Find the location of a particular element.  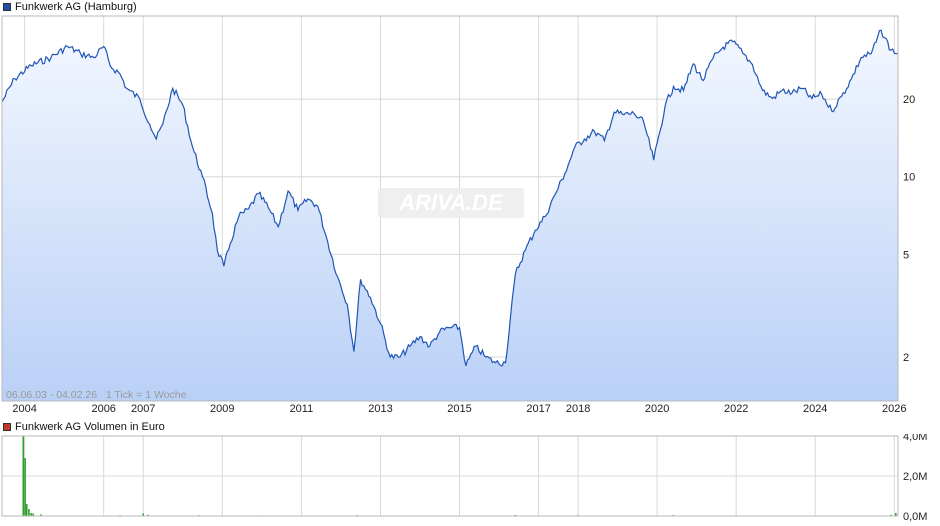

volume-y-tick-label: 2,0M is located at coordinates (915, 477).